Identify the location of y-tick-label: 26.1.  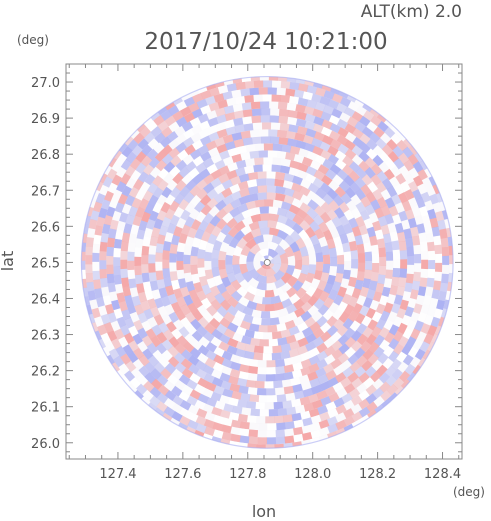
(45, 408).